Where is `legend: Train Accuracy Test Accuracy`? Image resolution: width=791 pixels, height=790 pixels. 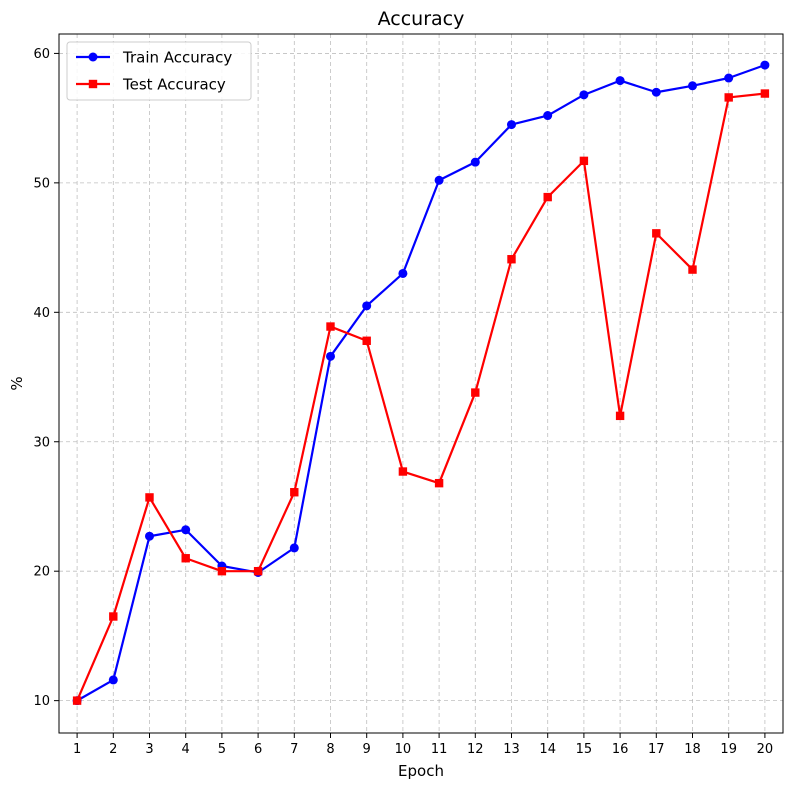 legend: Train Accuracy Test Accuracy is located at coordinates (159, 71).